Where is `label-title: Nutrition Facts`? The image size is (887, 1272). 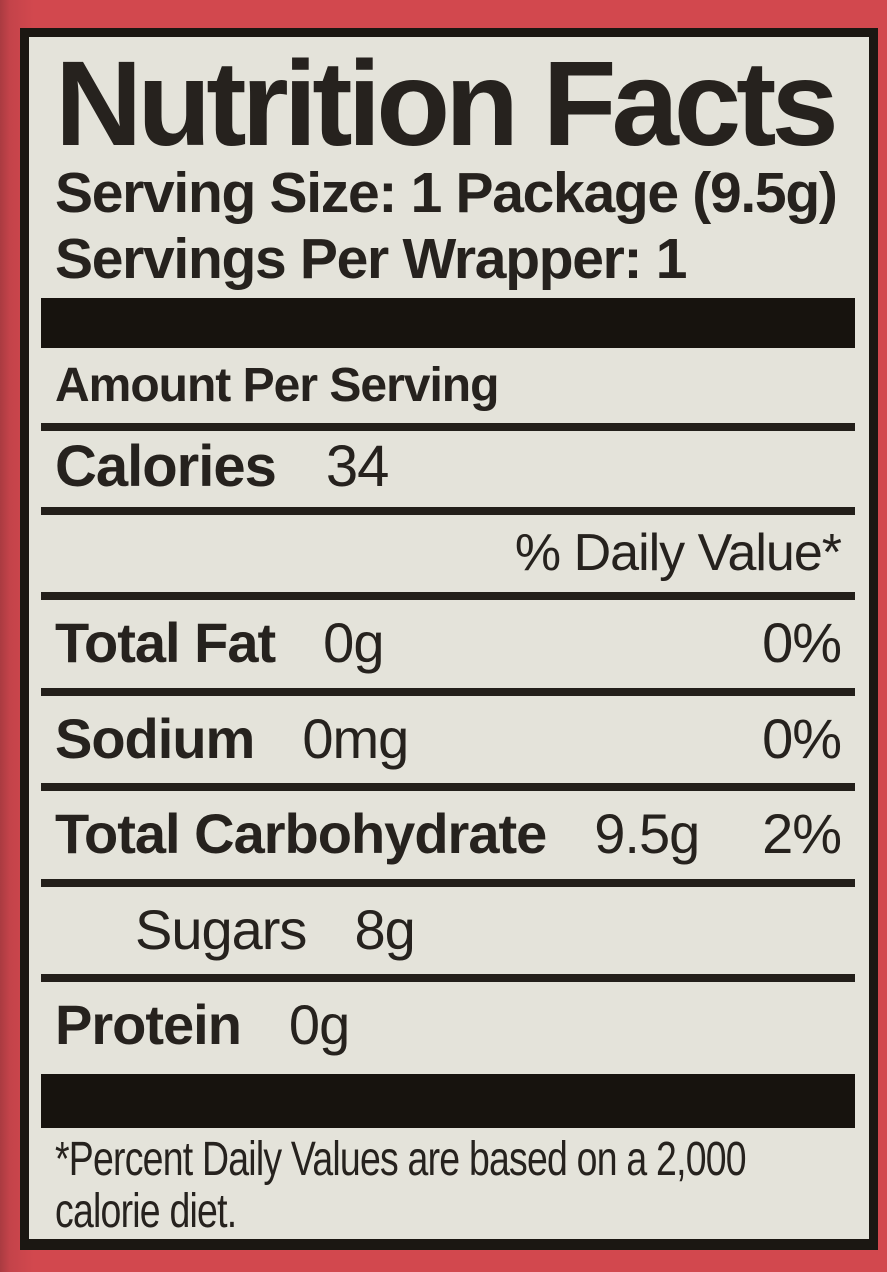 label-title: Nutrition Facts is located at coordinates (447, 103).